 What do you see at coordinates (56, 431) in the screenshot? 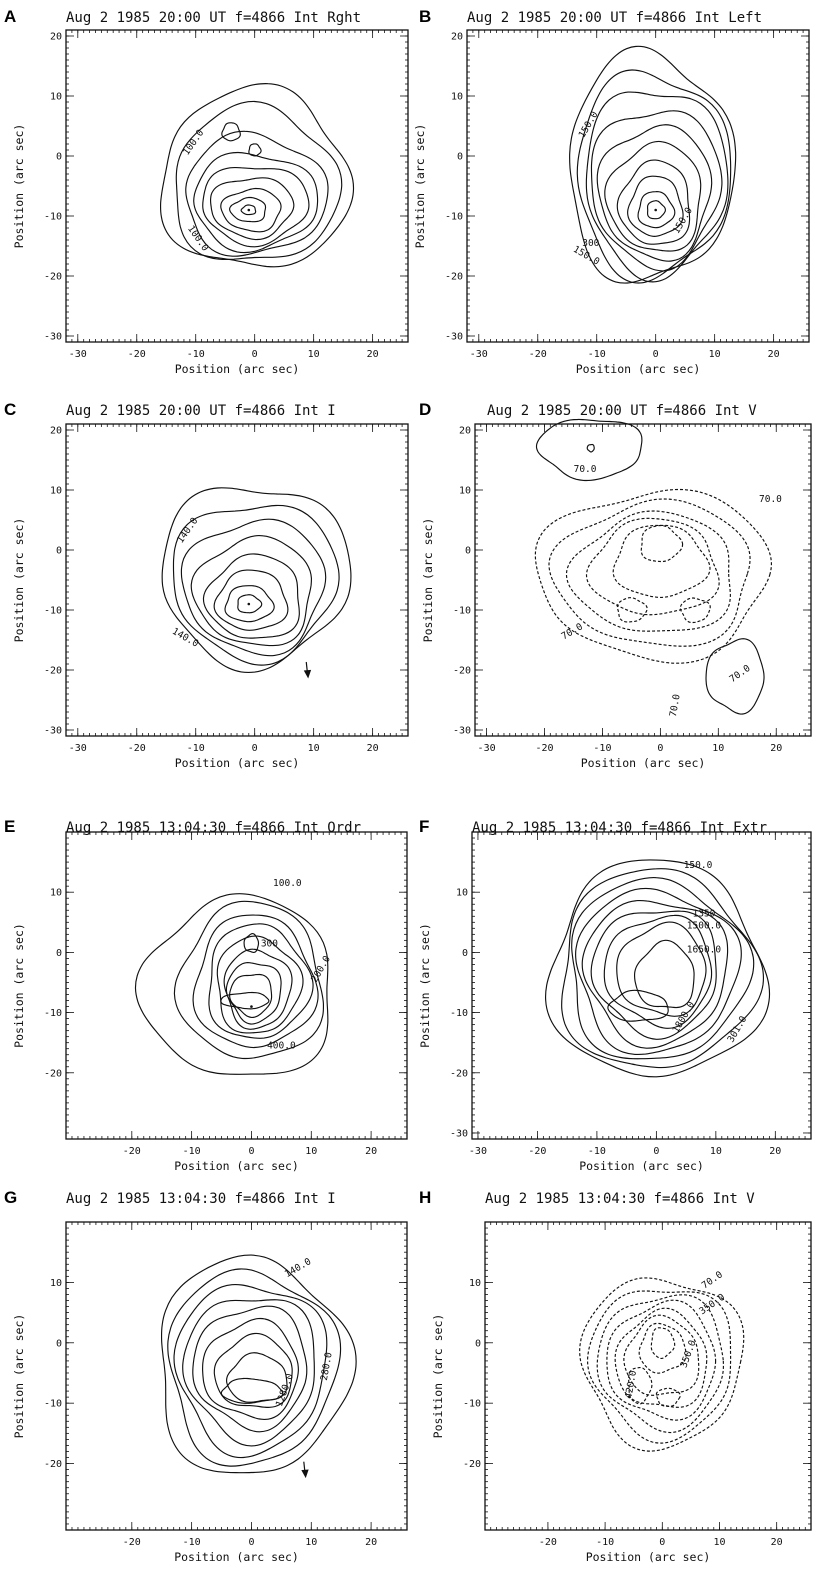
I see `y-tick-label: 20` at bounding box center [56, 431].